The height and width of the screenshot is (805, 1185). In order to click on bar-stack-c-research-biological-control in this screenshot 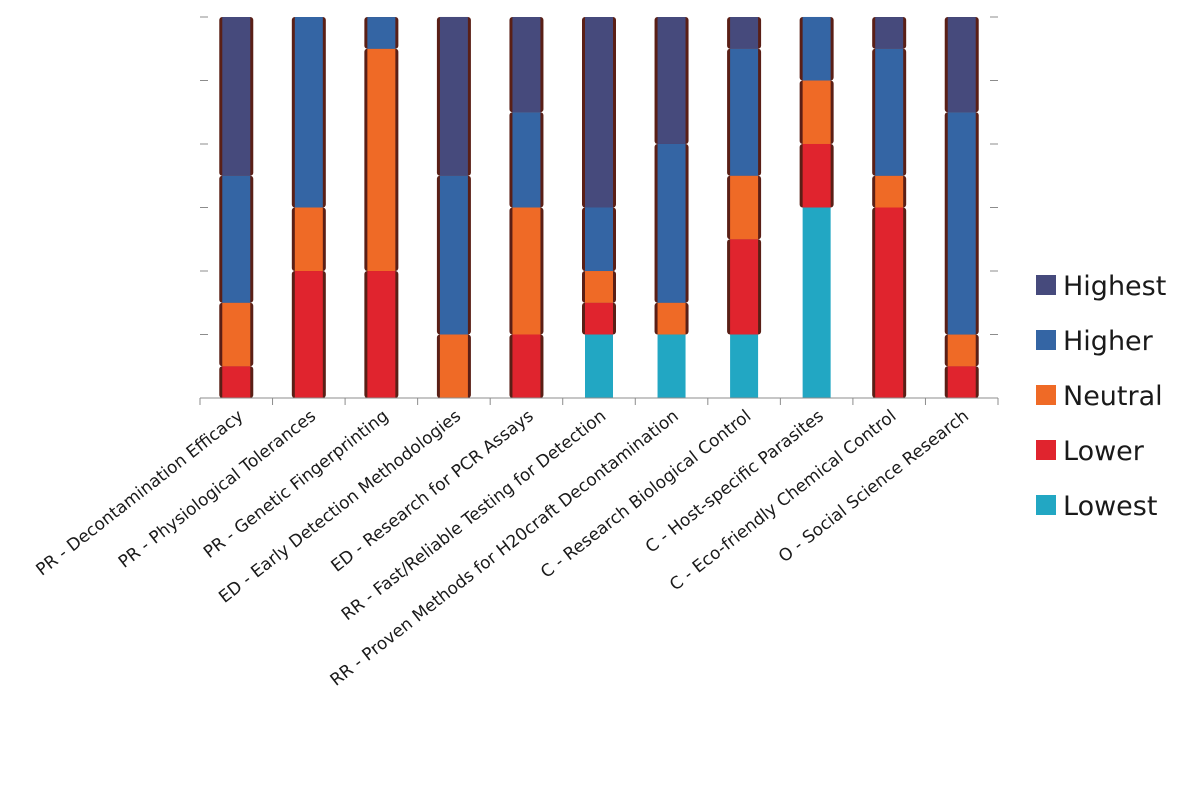, I will do `click(744, 207)`.